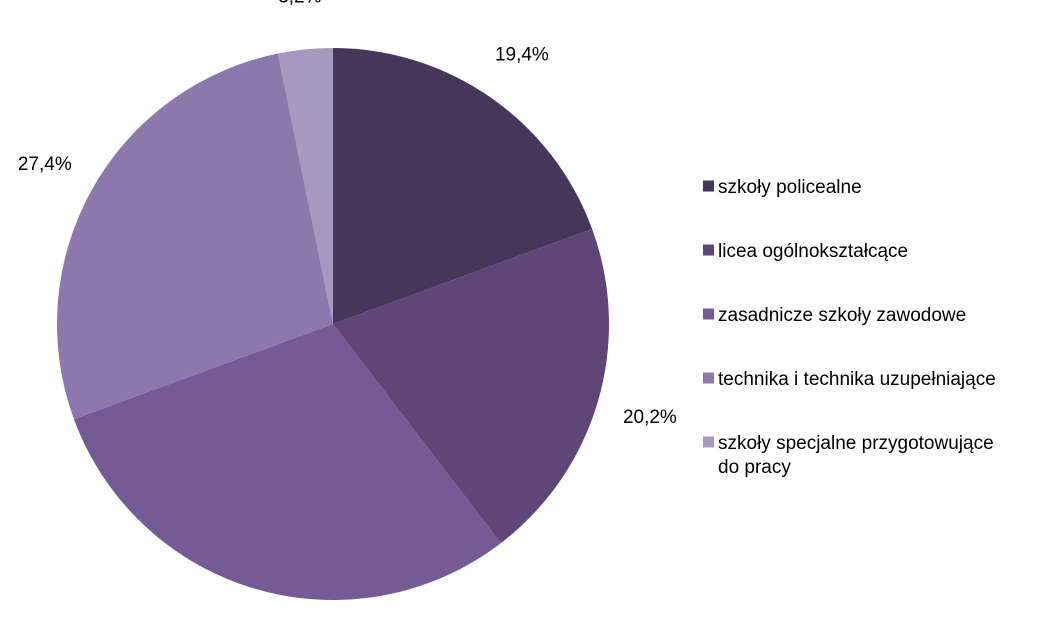  What do you see at coordinates (790, 187) in the screenshot?
I see `legend-label-szkoly-policealne: szkoły policealne` at bounding box center [790, 187].